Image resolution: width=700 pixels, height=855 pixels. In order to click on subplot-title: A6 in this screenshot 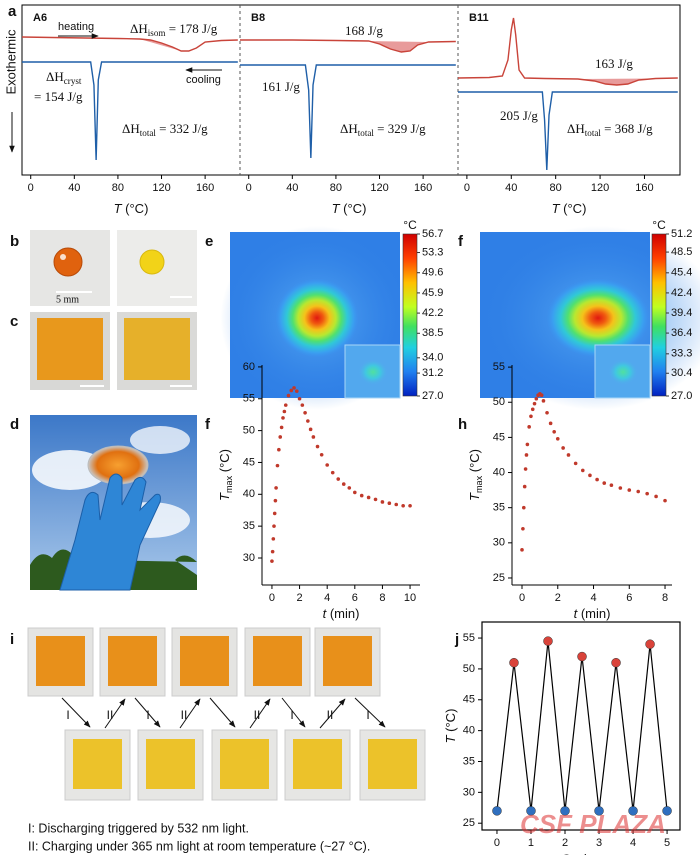, I will do `click(40, 18)`.